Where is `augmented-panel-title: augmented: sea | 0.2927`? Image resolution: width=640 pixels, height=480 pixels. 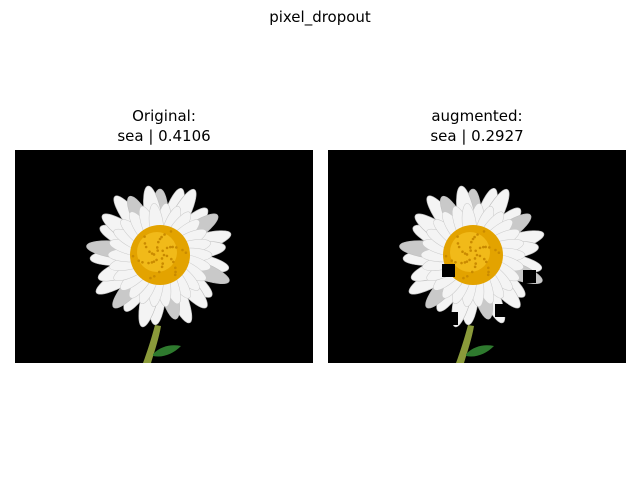
augmented-panel-title: augmented: sea | 0.2927 is located at coordinates (477, 126).